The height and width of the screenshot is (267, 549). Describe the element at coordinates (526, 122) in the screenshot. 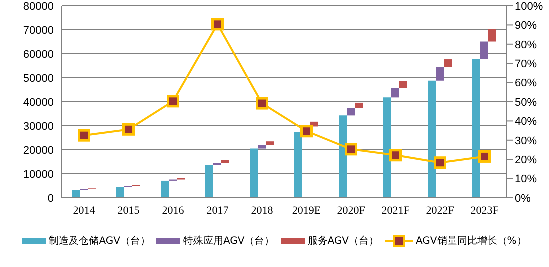

I see `y2-tick-label: 40%` at that location.